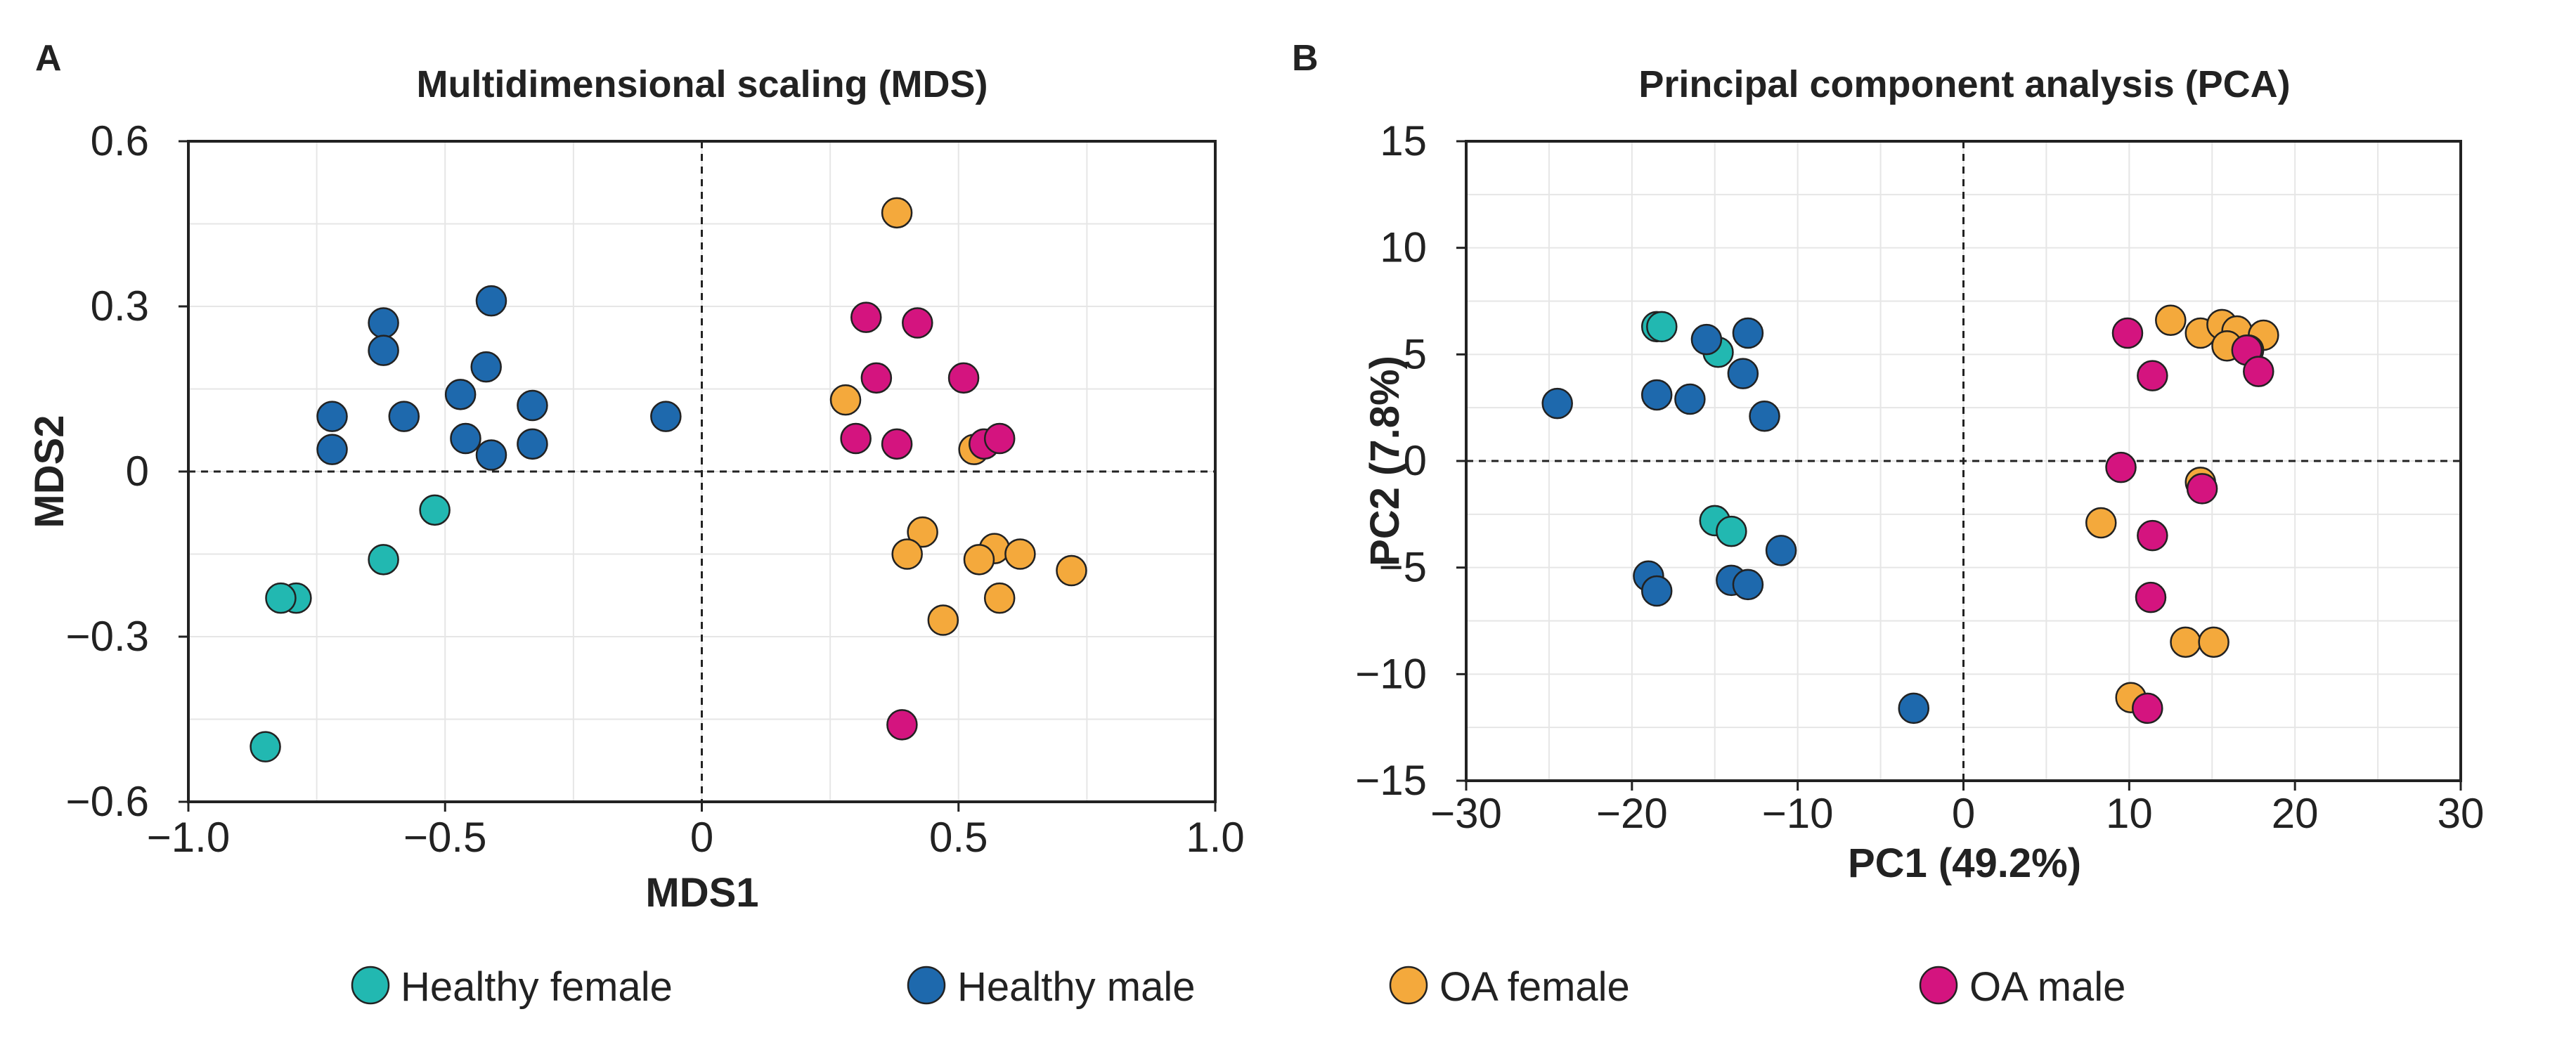 The width and height of the screenshot is (2576, 1059). I want to click on legend-item-healthy-female: Healthy female, so click(512, 987).